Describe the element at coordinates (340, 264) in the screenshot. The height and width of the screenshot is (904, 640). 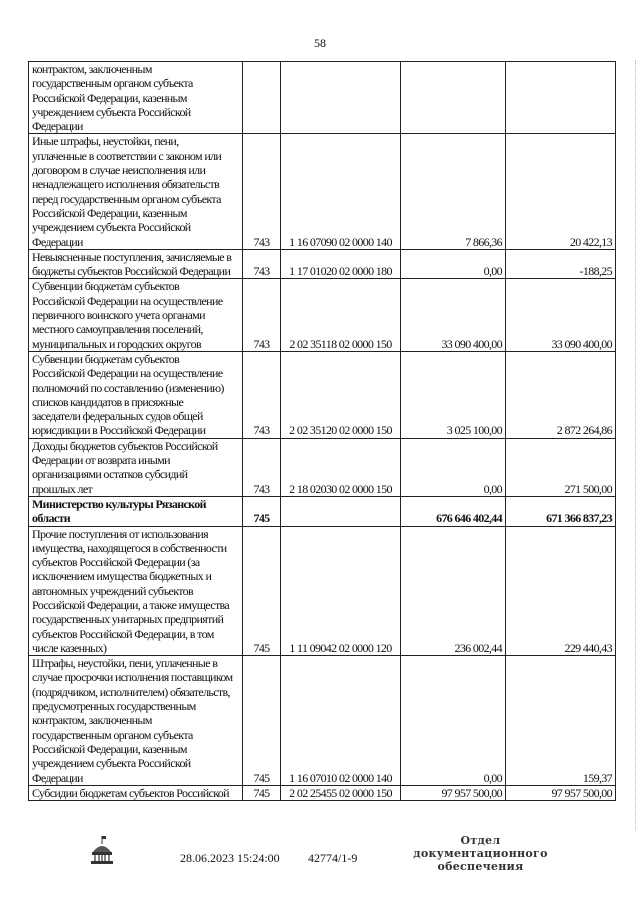
I see `budget-code-cell: 1 17 01020 02 0000 180` at that location.